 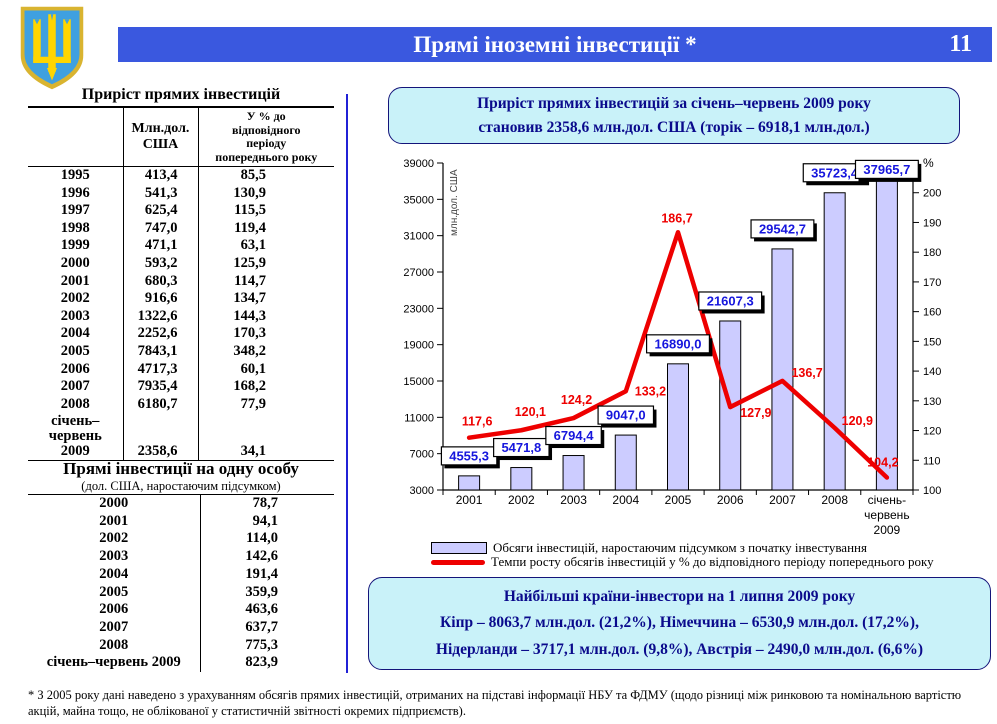 I want to click on table-cell: 1995, so click(x=75, y=175).